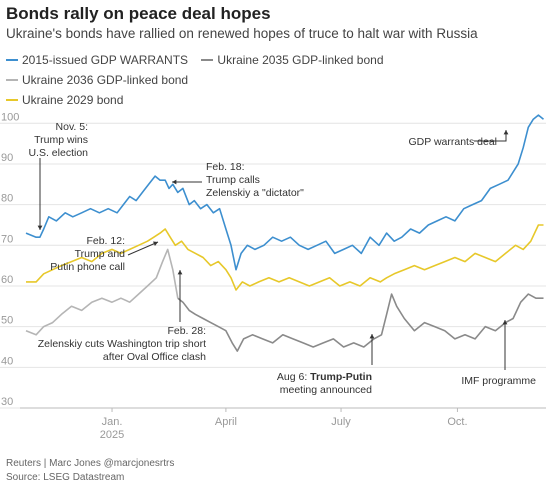  What do you see at coordinates (72, 127) in the screenshot?
I see `annotation-text: Nov. 5:` at bounding box center [72, 127].